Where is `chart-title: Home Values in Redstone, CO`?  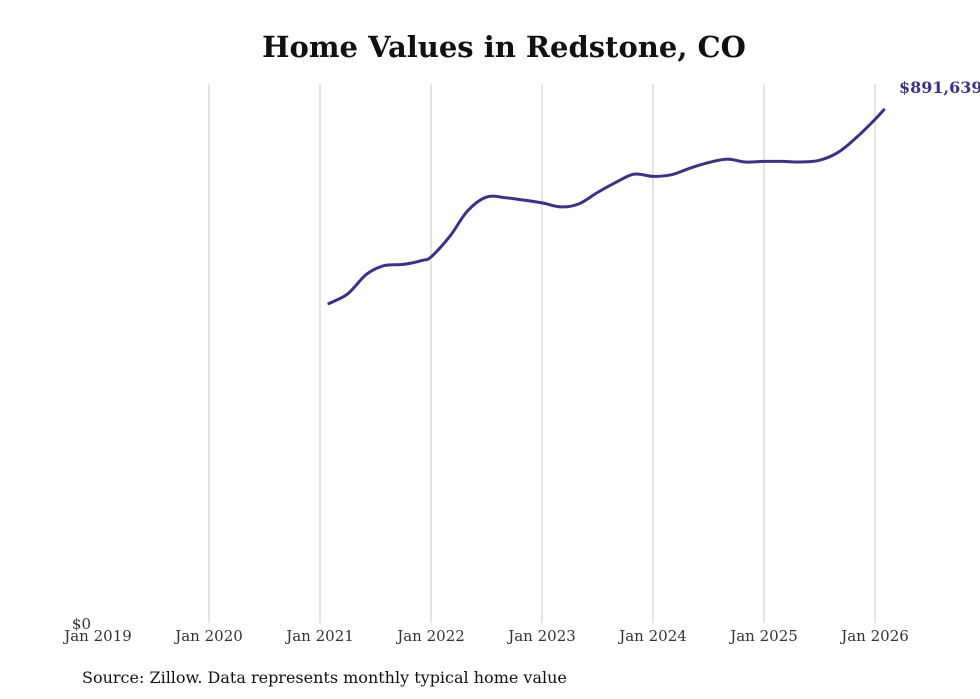
chart-title: Home Values in Redstone, CO is located at coordinates (504, 47).